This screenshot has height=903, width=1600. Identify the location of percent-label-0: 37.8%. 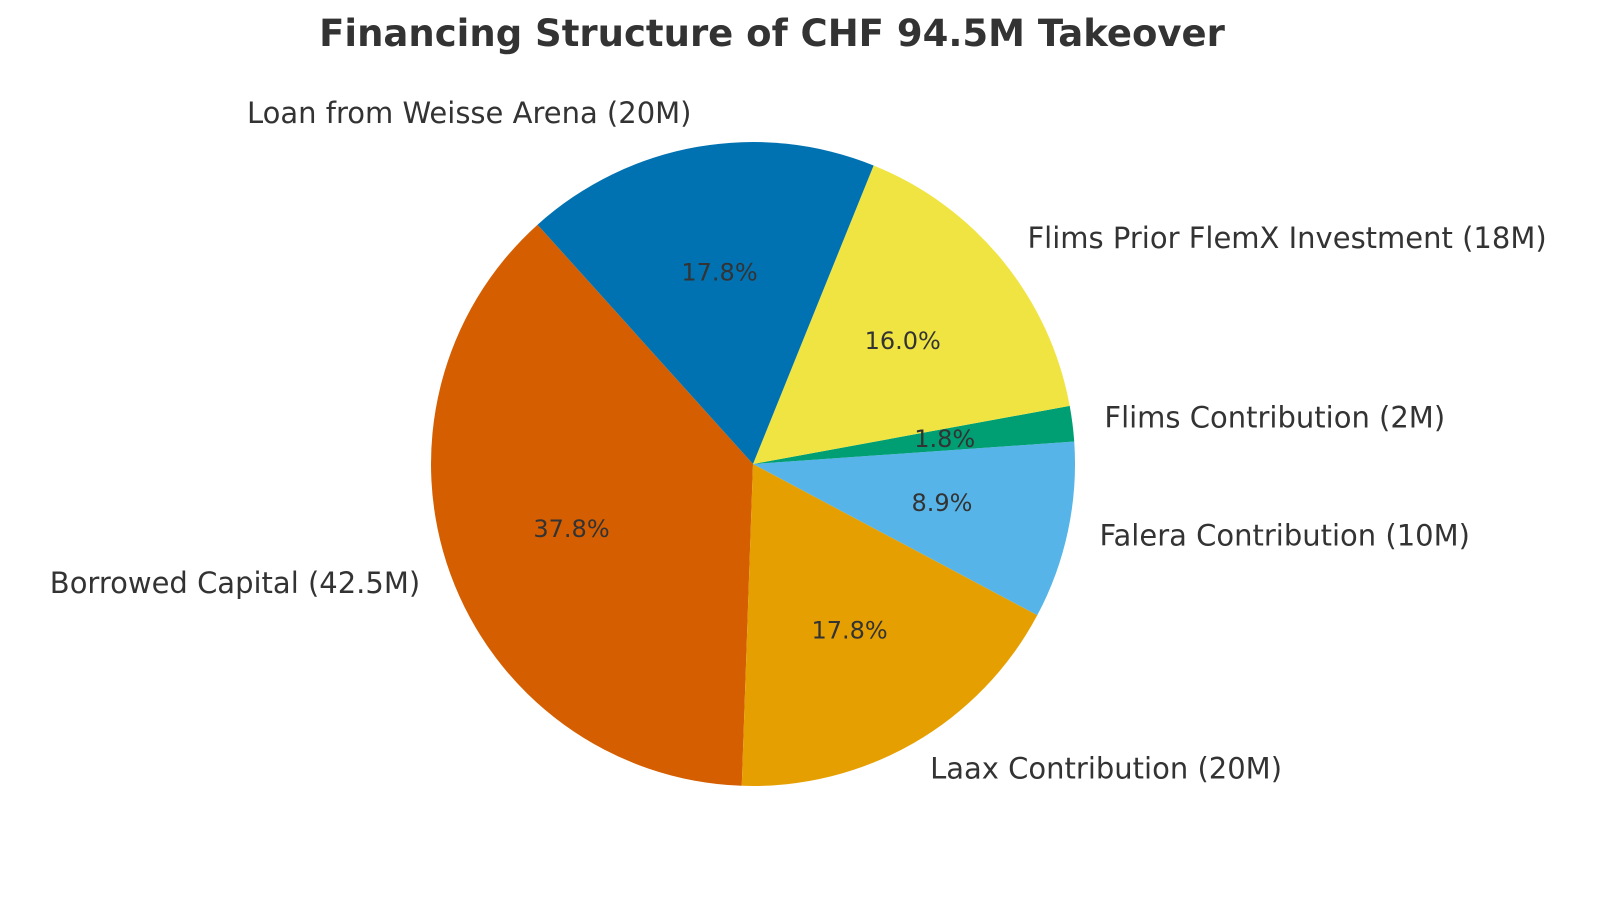
(571, 529).